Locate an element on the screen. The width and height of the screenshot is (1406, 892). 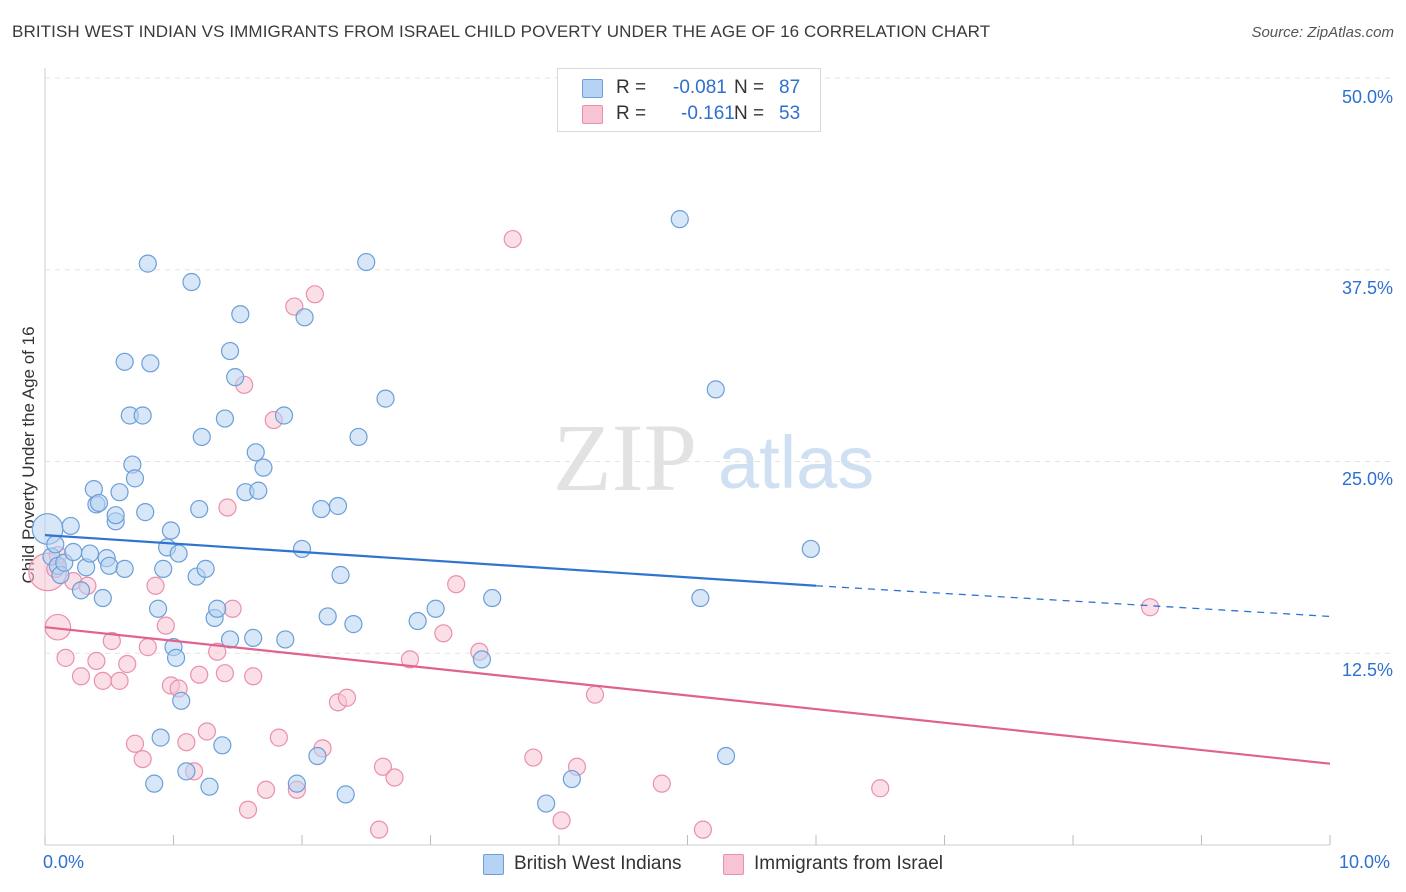
watermark: ZIP atlas is located at coordinates (713, 457).